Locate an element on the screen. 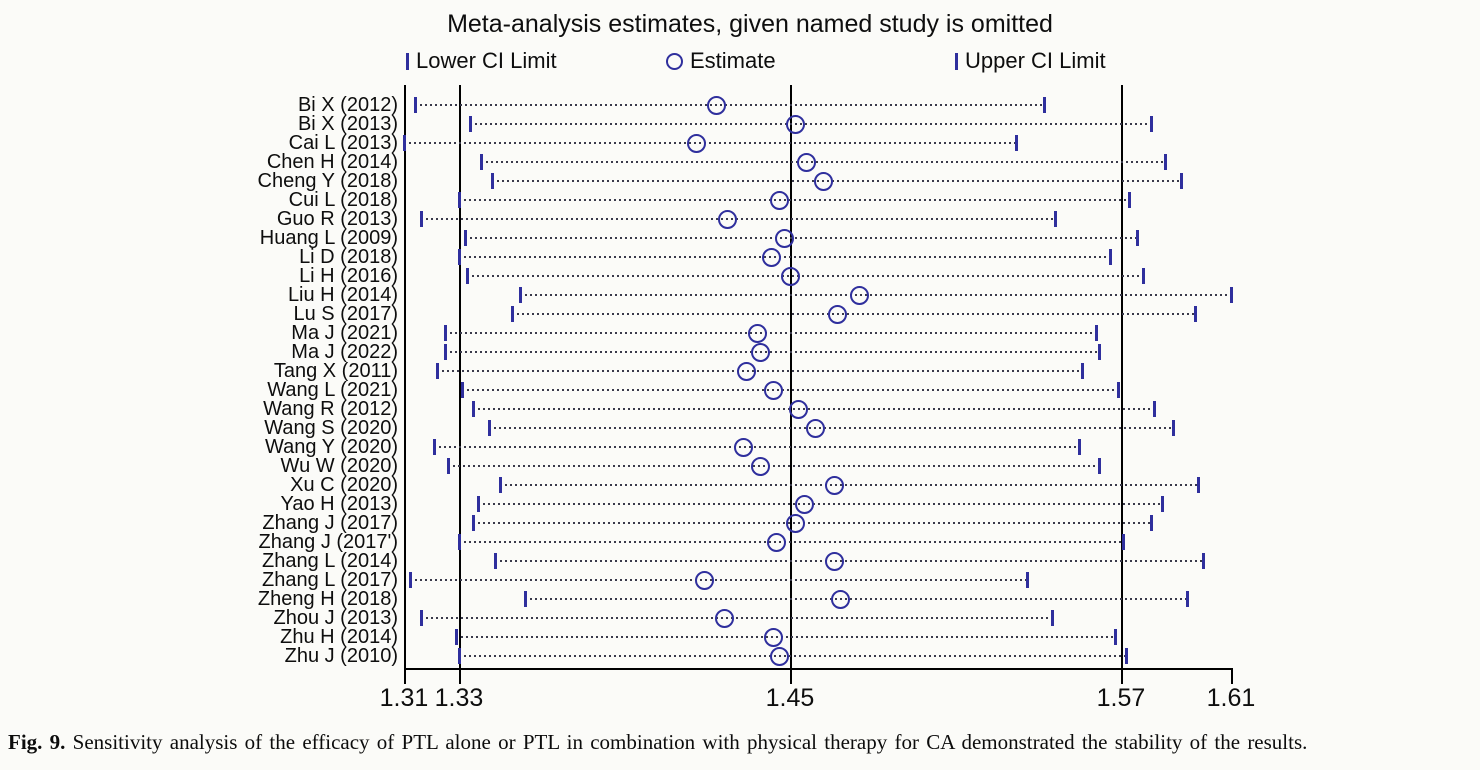  study-label: Li D (2018) is located at coordinates (348, 257).